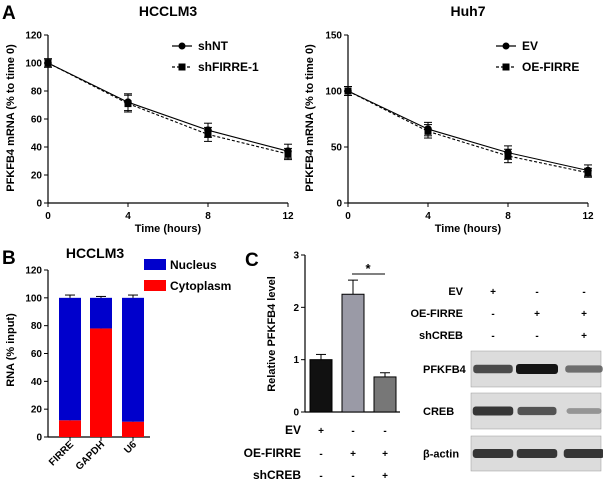 The width and height of the screenshot is (603, 489). What do you see at coordinates (11, 118) in the screenshot?
I see `chart-a1-ylabel: PFKFB4 mRNA (% to time 0)` at bounding box center [11, 118].